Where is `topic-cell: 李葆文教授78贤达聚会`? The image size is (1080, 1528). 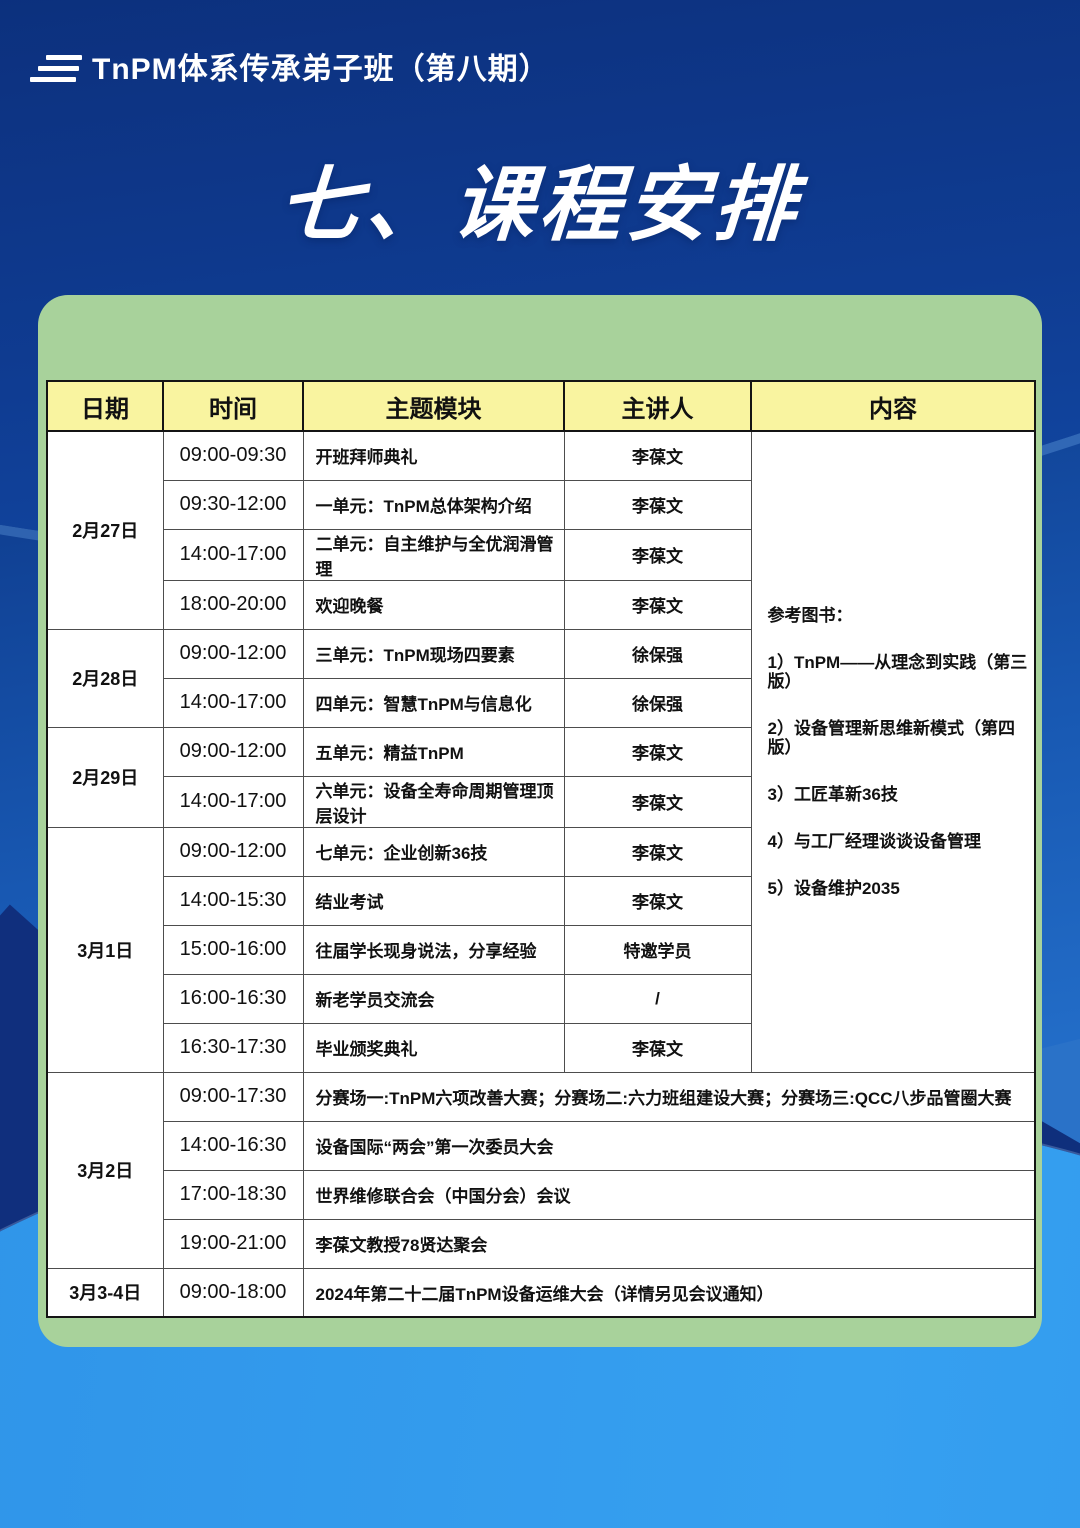
topic-cell: 李葆文教授78贤达聚会 is located at coordinates (669, 1243).